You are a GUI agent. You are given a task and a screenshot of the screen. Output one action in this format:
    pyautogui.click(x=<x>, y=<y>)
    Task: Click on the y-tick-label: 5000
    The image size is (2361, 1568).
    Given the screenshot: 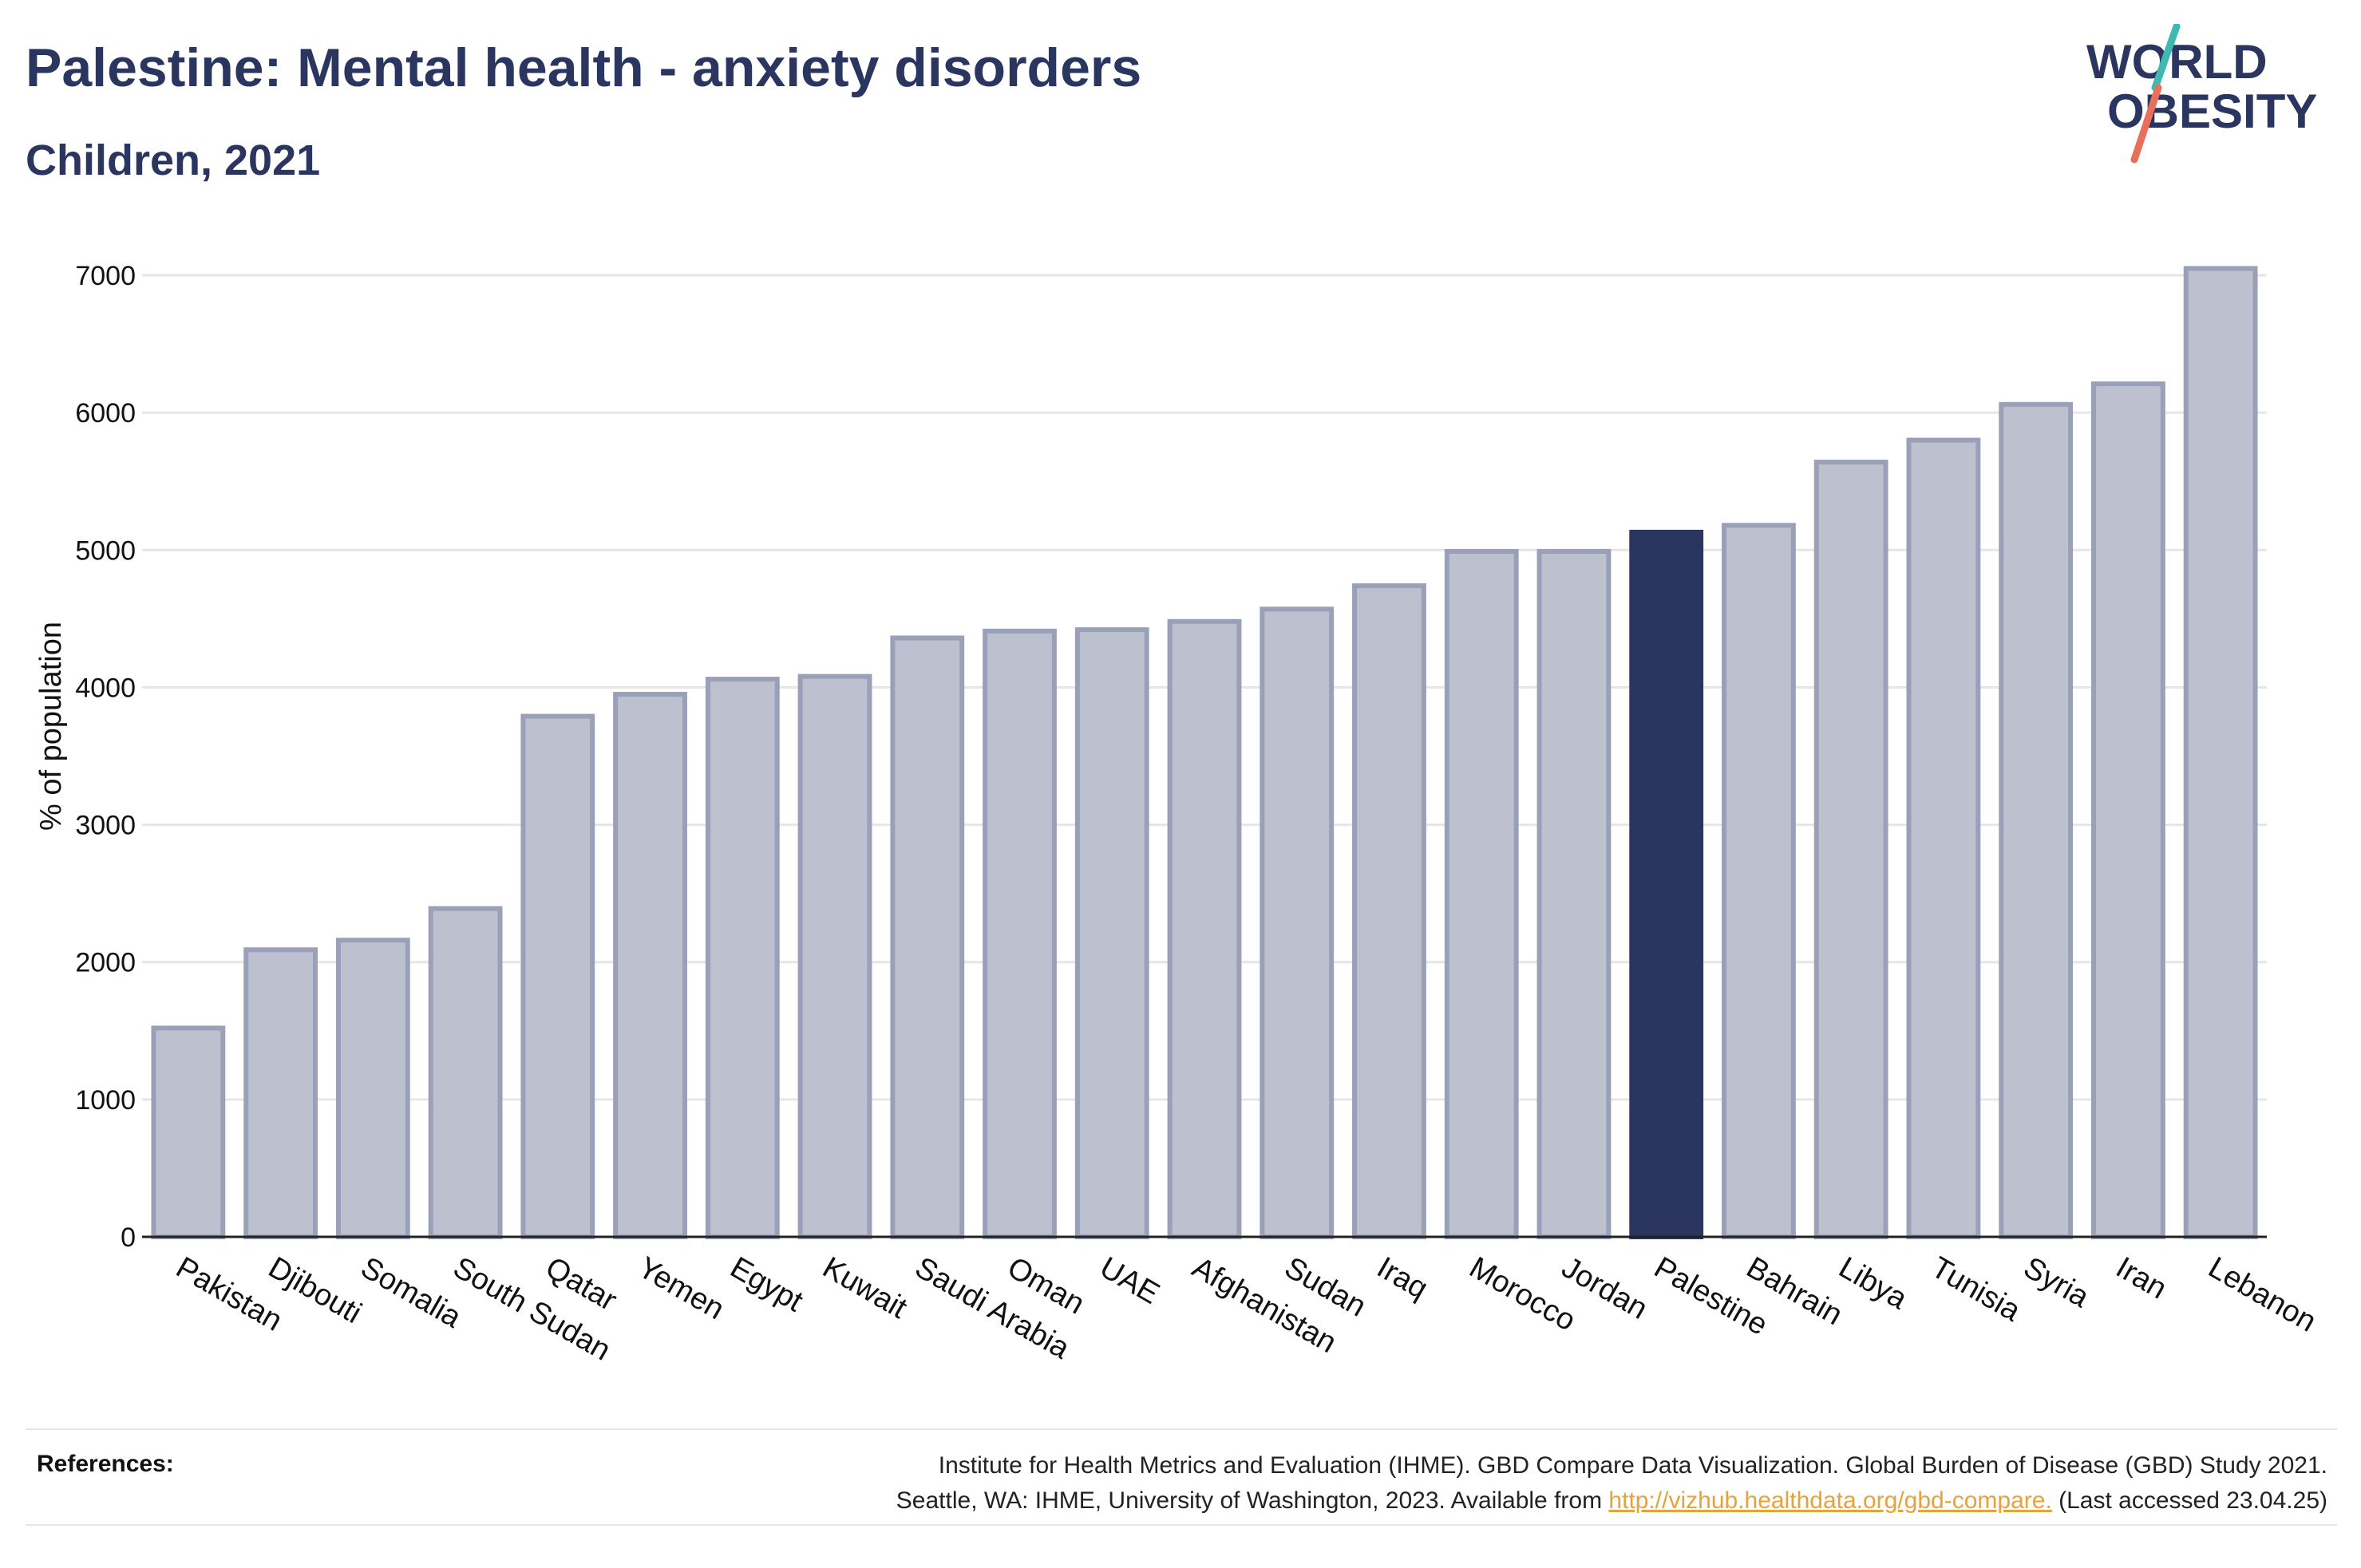 What is the action you would take?
    pyautogui.click(x=105, y=550)
    